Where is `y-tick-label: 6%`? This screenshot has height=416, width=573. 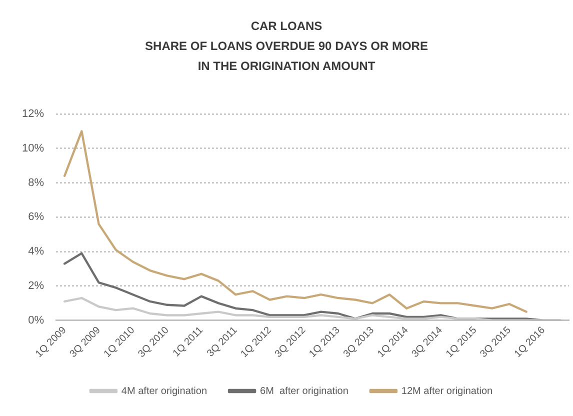 y-tick-label: 6% is located at coordinates (36, 217).